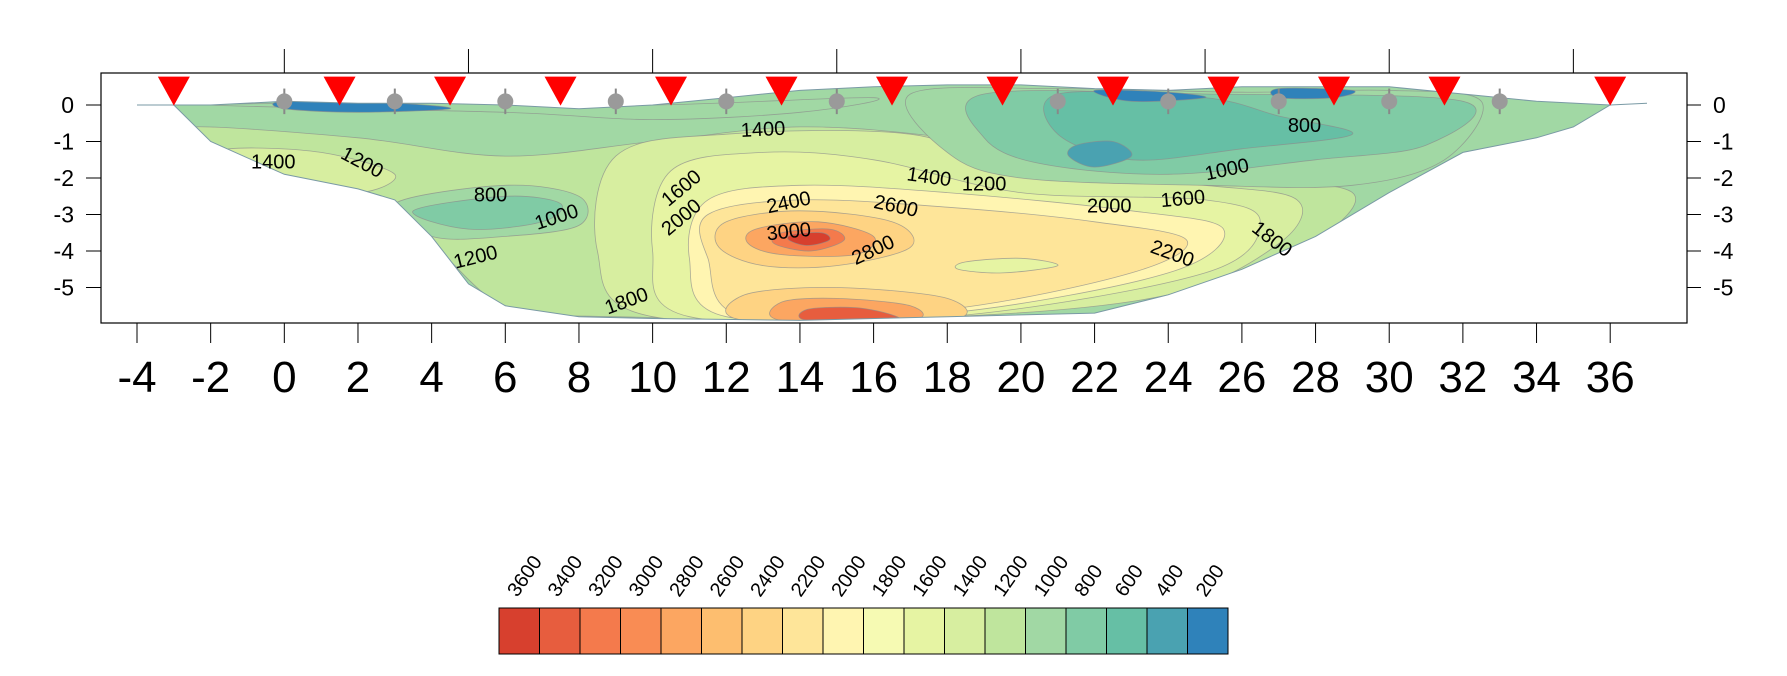 Image resolution: width=1787 pixels, height=676 pixels. Describe the element at coordinates (525, 576) in the screenshot. I see `colorbar-label: 3600` at that location.